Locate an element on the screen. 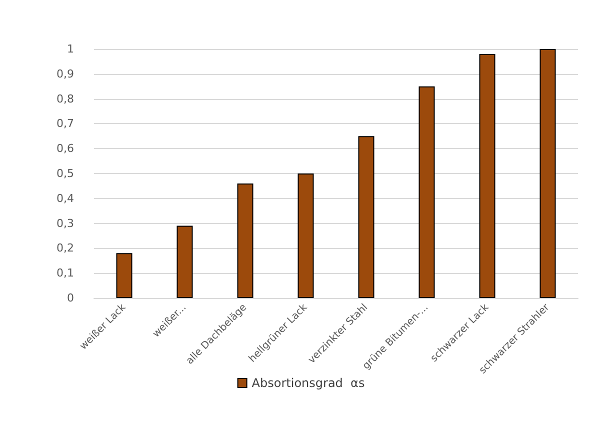 Image resolution: width=602 pixels, height=434 pixels. y-tick-label: 0,2 is located at coordinates (65, 248).